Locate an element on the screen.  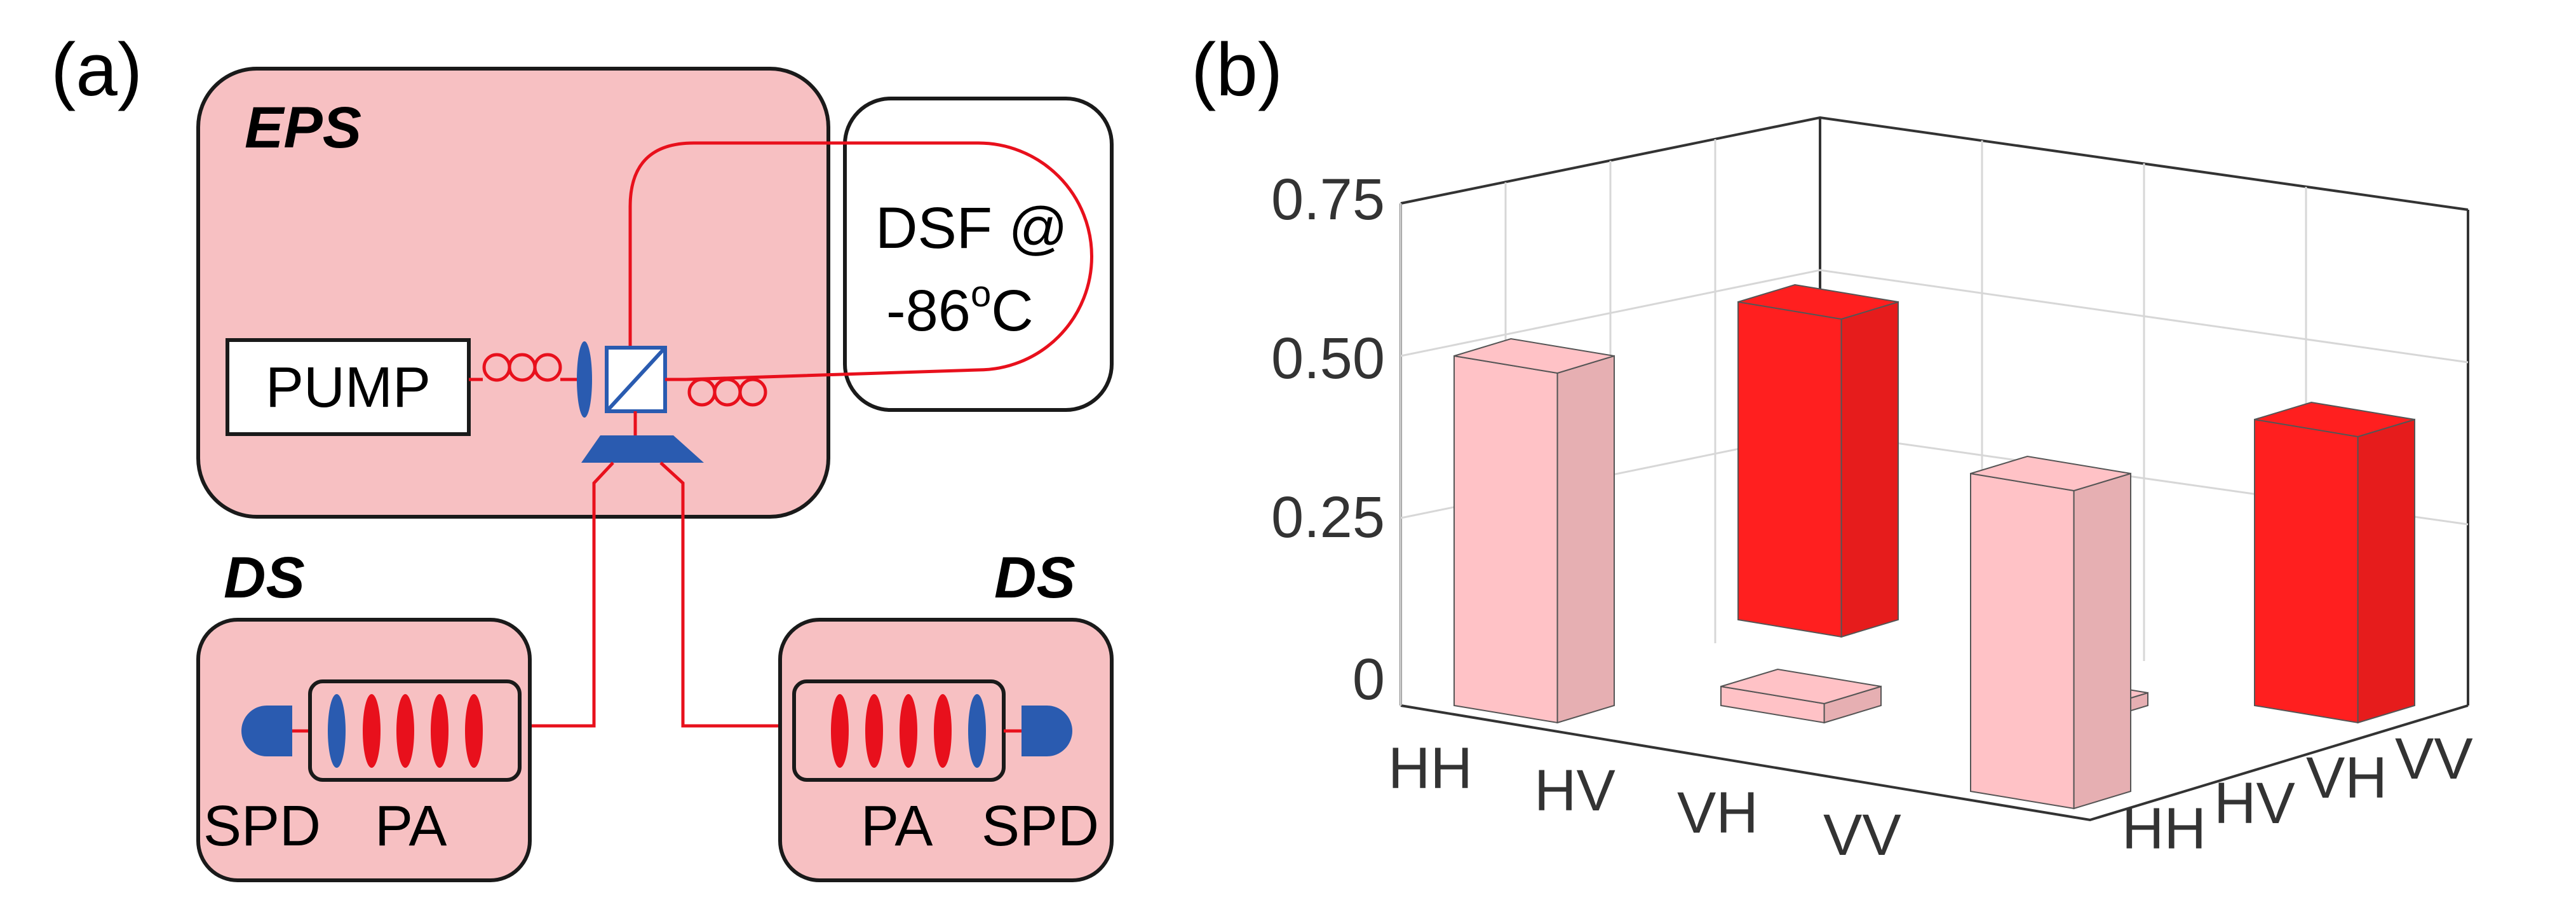
pump-label: PUMP is located at coordinates (348, 387).